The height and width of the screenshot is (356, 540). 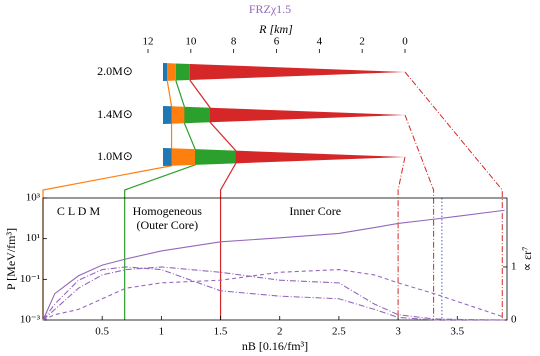 I want to click on y-tick-label: 10⁻¹, so click(x=30, y=279).